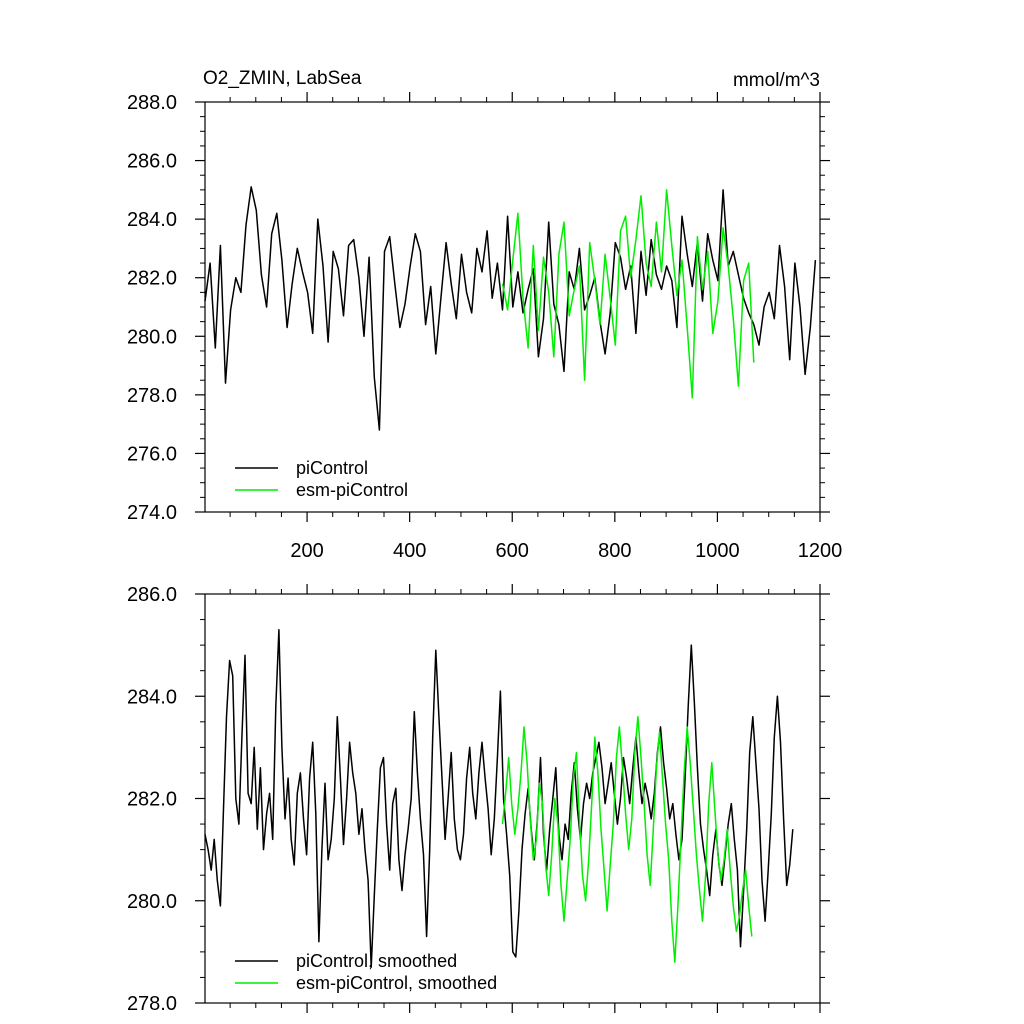  What do you see at coordinates (321, 479) in the screenshot?
I see `top-panel-legend: piControl esm-piControl` at bounding box center [321, 479].